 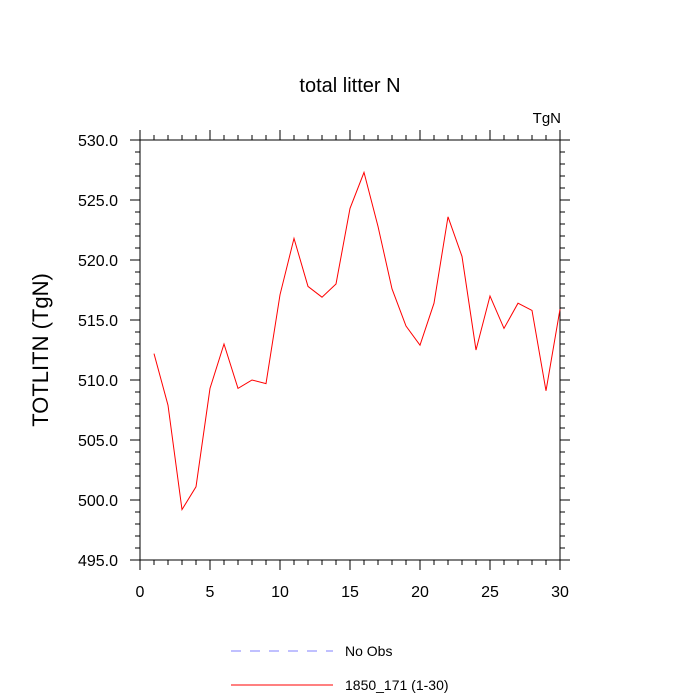 I want to click on x-tick-label: 20, so click(x=420, y=592).